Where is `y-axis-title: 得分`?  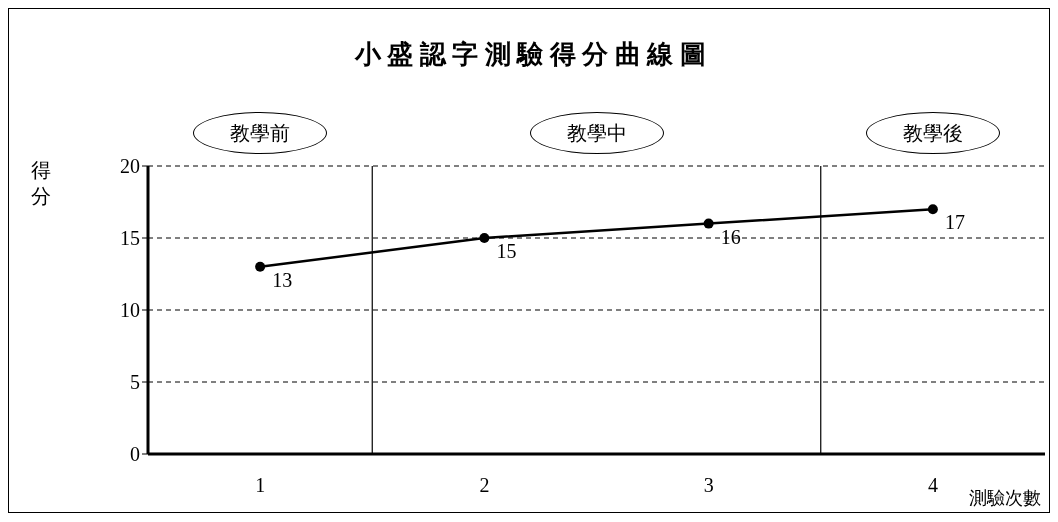
y-axis-title: 得分 is located at coordinates (41, 183).